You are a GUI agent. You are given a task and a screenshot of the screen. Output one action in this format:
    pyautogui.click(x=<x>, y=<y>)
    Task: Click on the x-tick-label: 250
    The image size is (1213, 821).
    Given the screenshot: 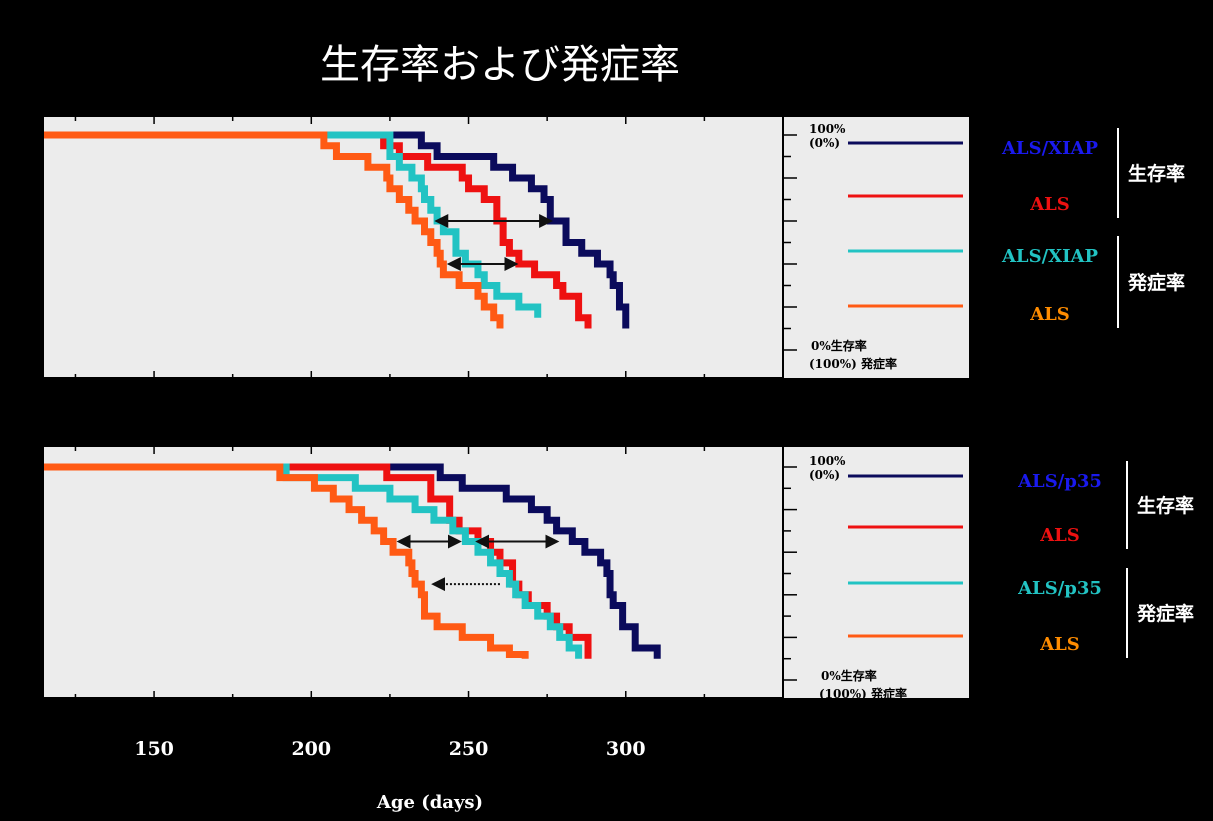 What is the action you would take?
    pyautogui.click(x=469, y=749)
    